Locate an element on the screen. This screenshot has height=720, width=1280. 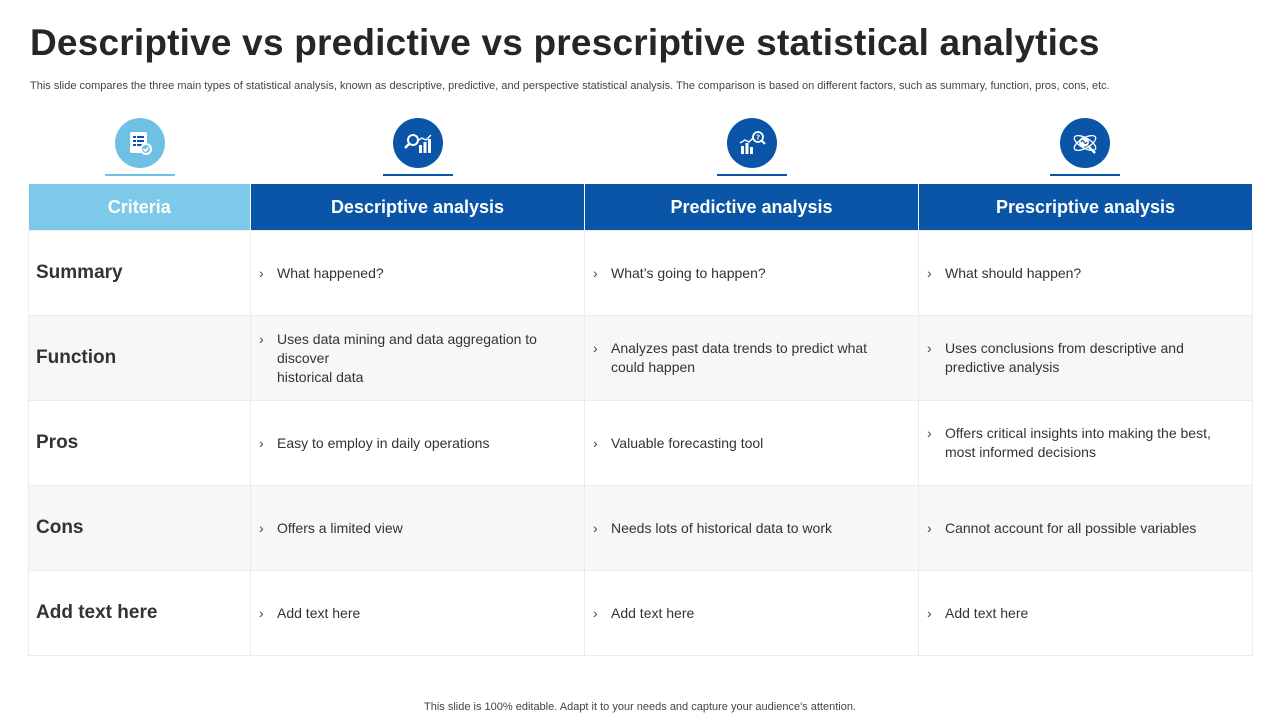
row-label: Add text here is located at coordinates (139, 613).